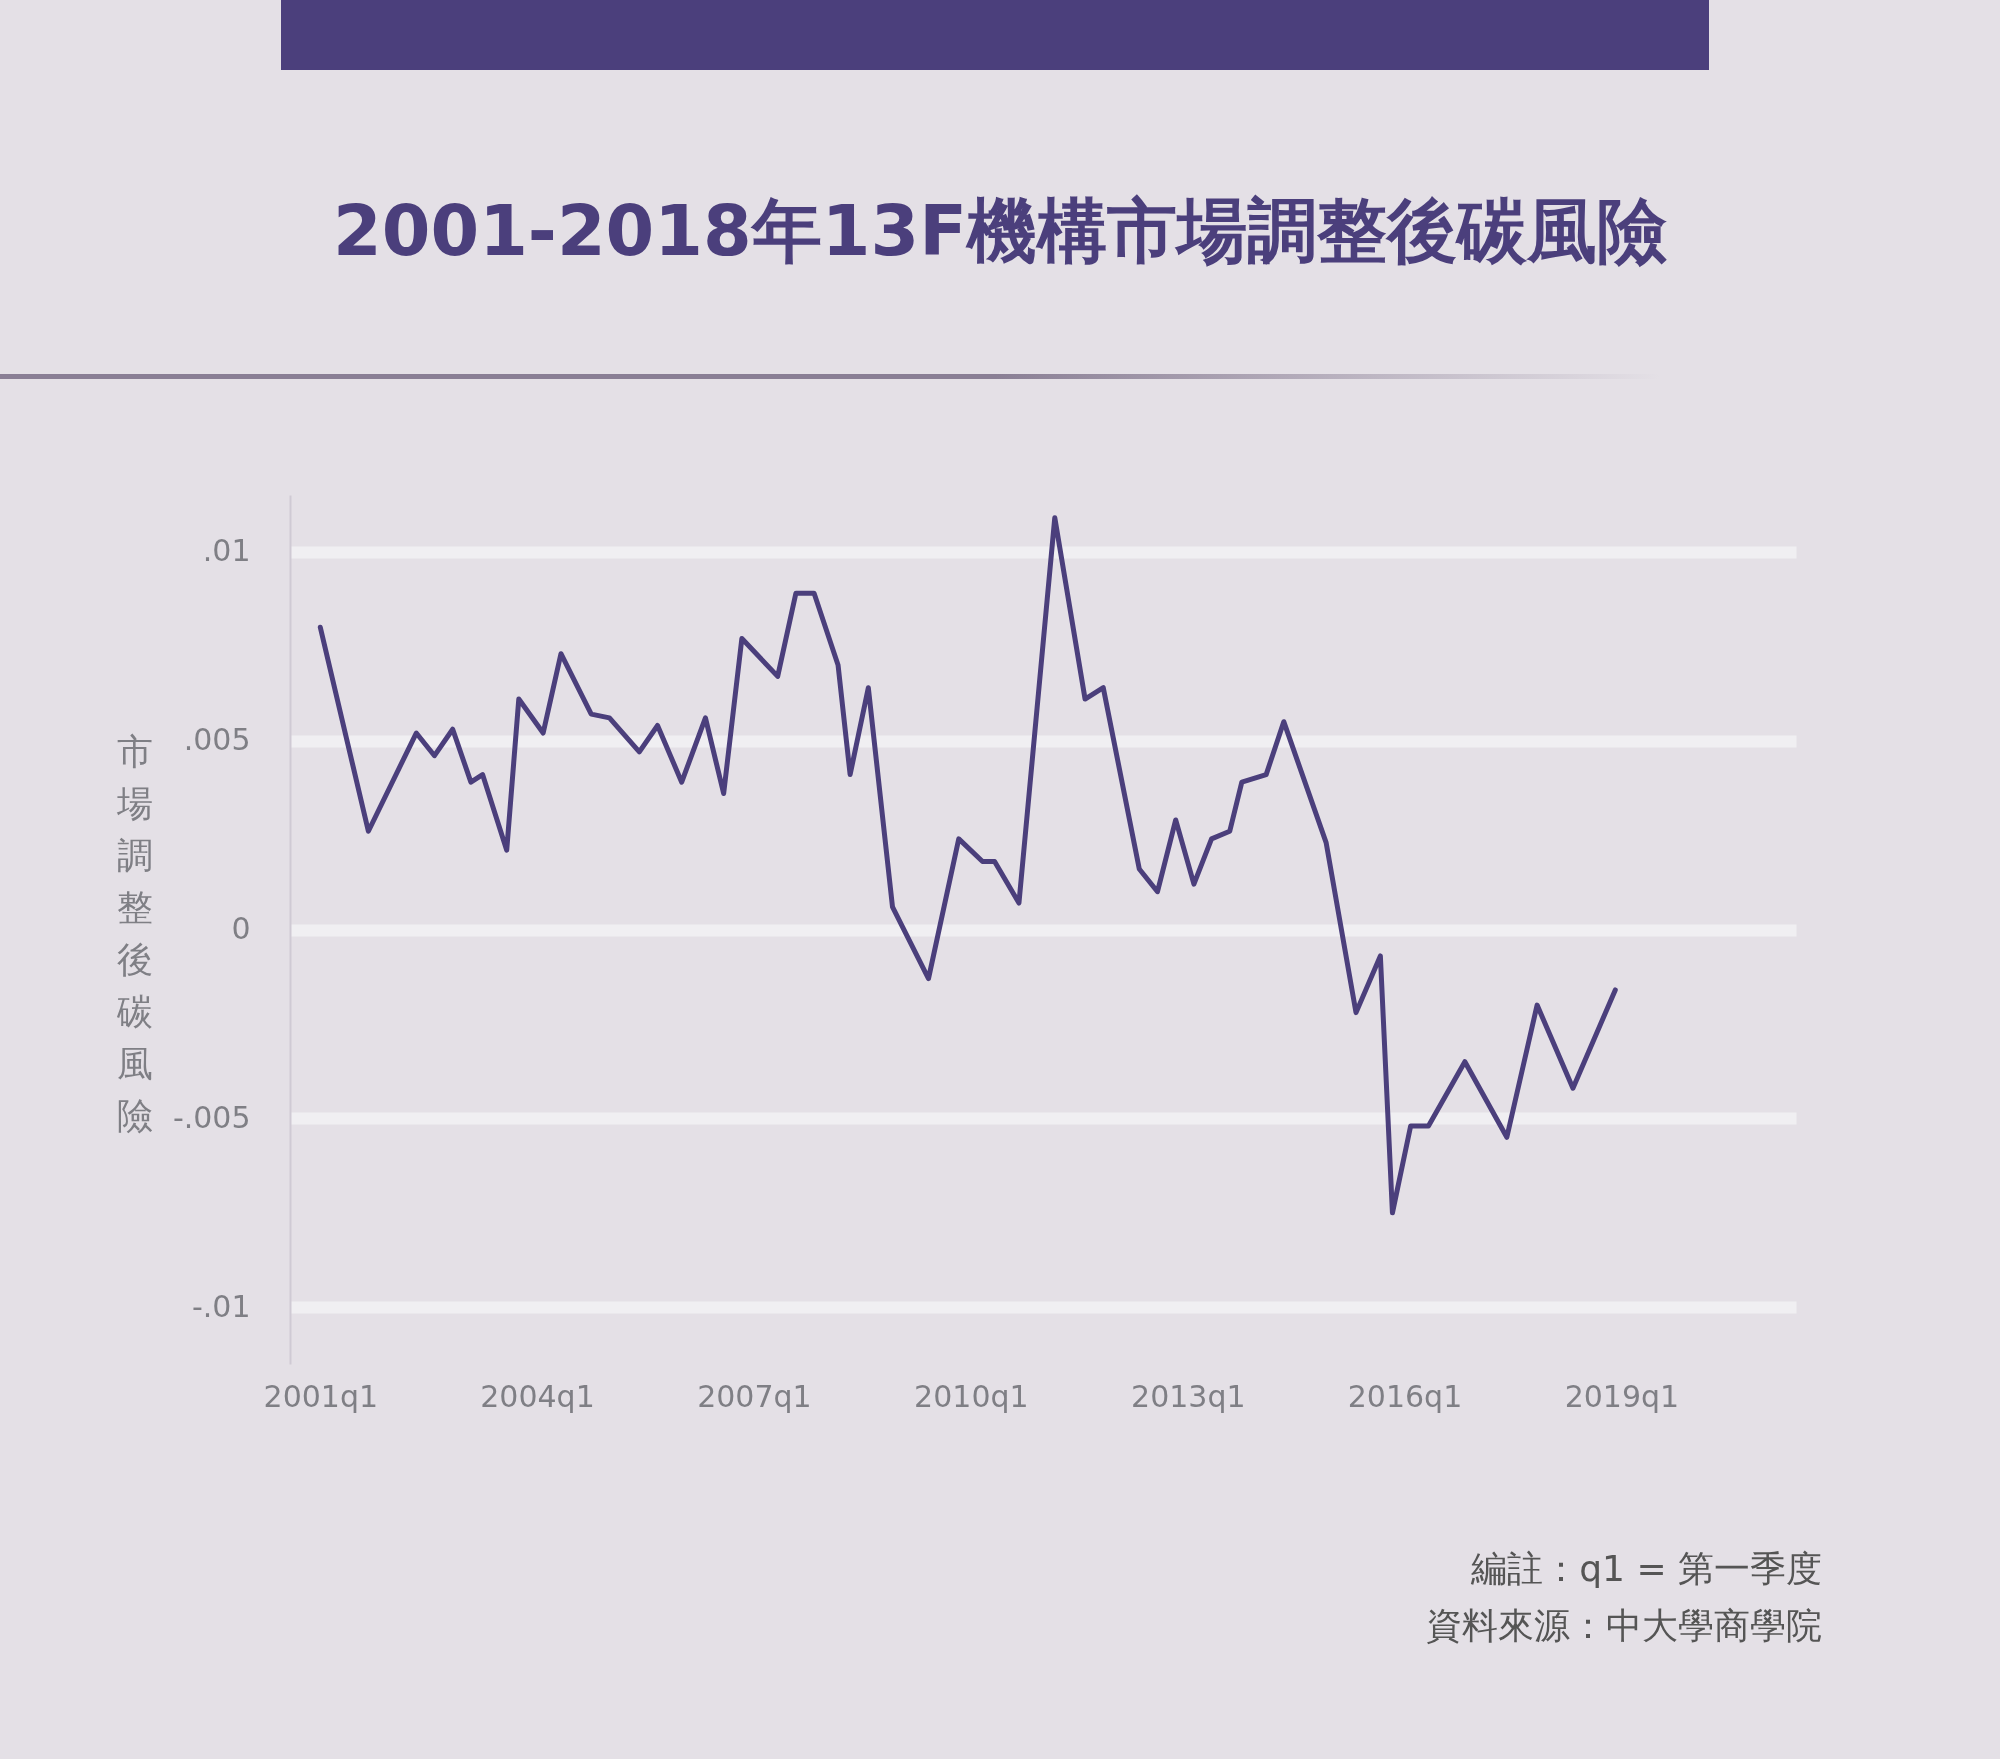 The image size is (2000, 1759). Describe the element at coordinates (1405, 1396) in the screenshot. I see `x-tick-label: 2016q1` at that location.